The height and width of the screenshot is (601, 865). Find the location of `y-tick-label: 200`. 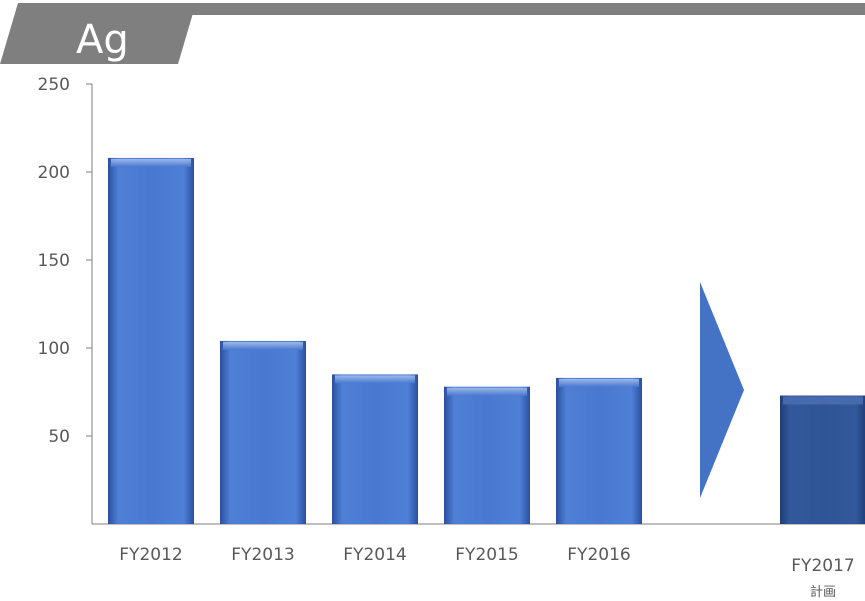

y-tick-label: 200 is located at coordinates (54, 173).